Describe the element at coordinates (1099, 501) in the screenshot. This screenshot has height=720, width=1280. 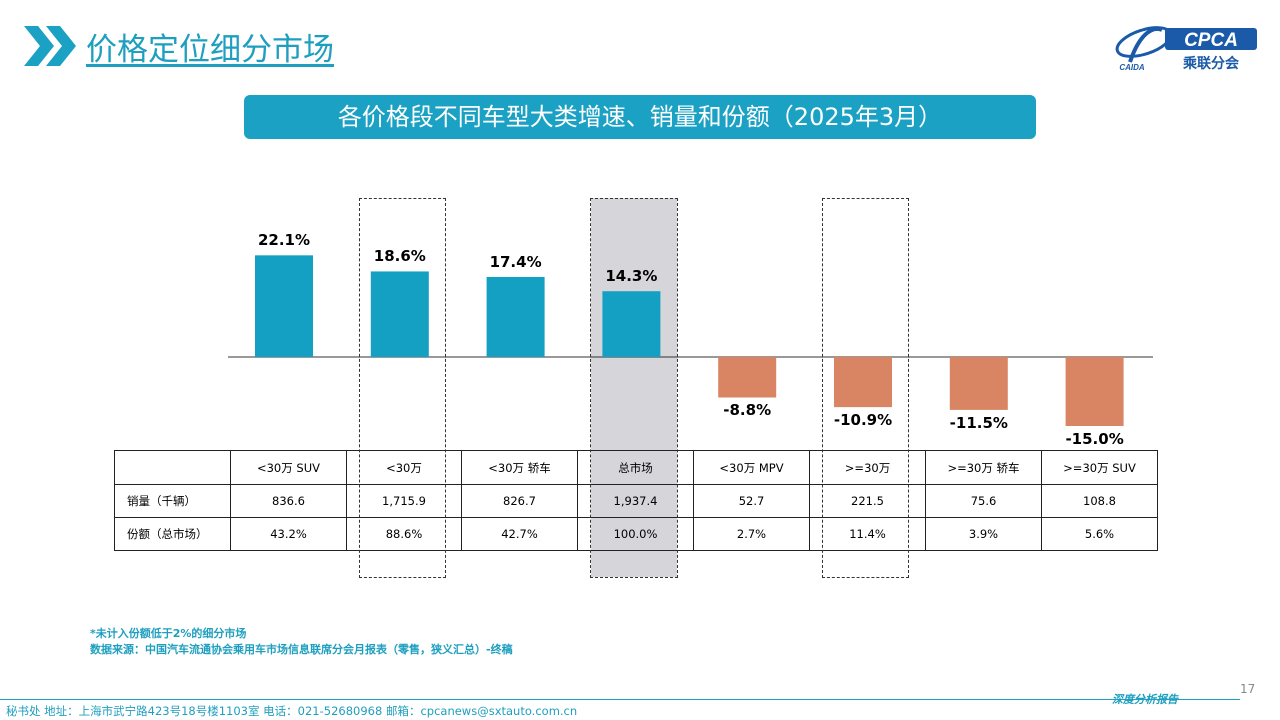
I see `table-cell: 108.8` at that location.